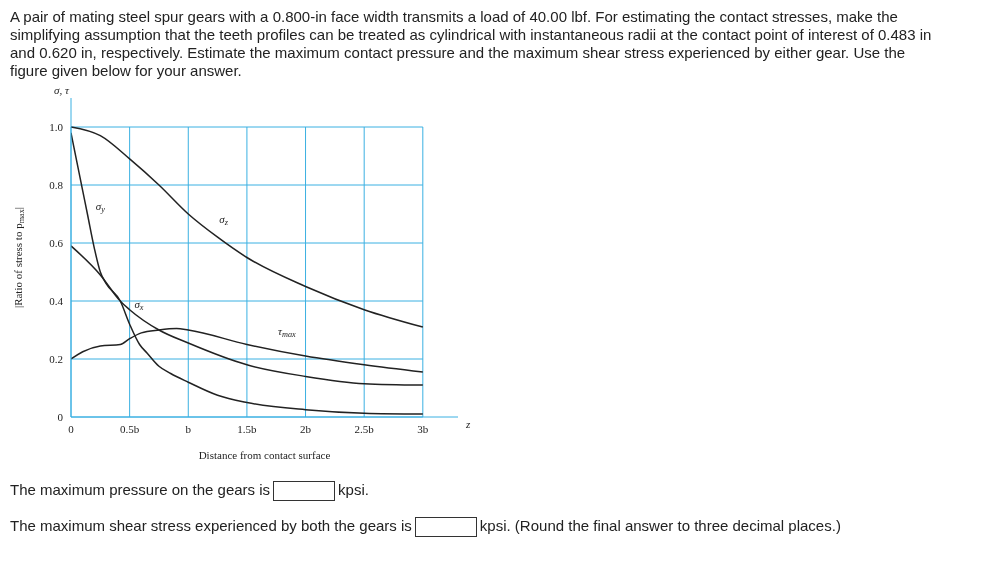 This screenshot has width=1002, height=575. I want to click on y-tick-label: 0, so click(60, 416).